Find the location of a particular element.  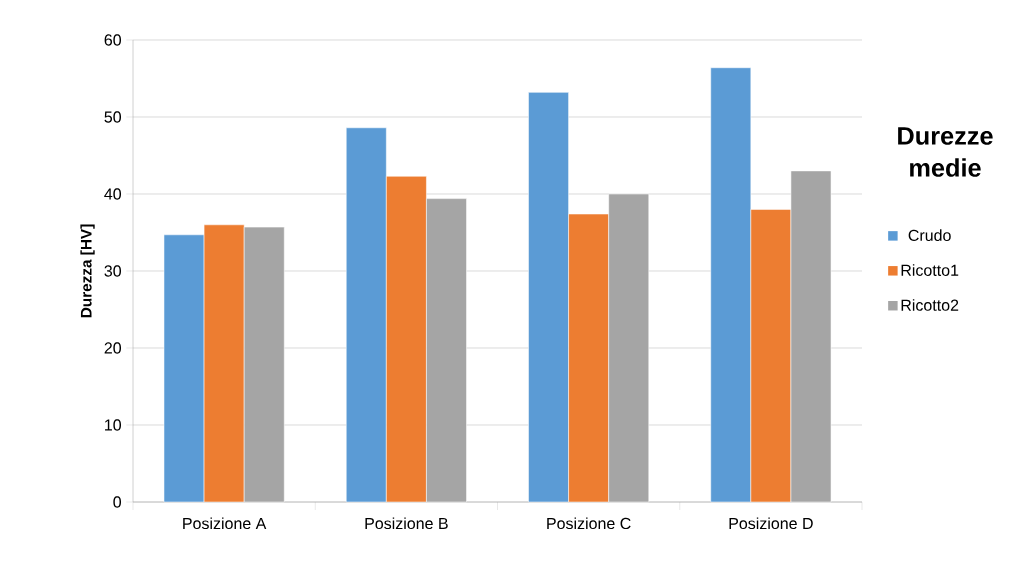

x-tick-label: Posizione A is located at coordinates (225, 523).